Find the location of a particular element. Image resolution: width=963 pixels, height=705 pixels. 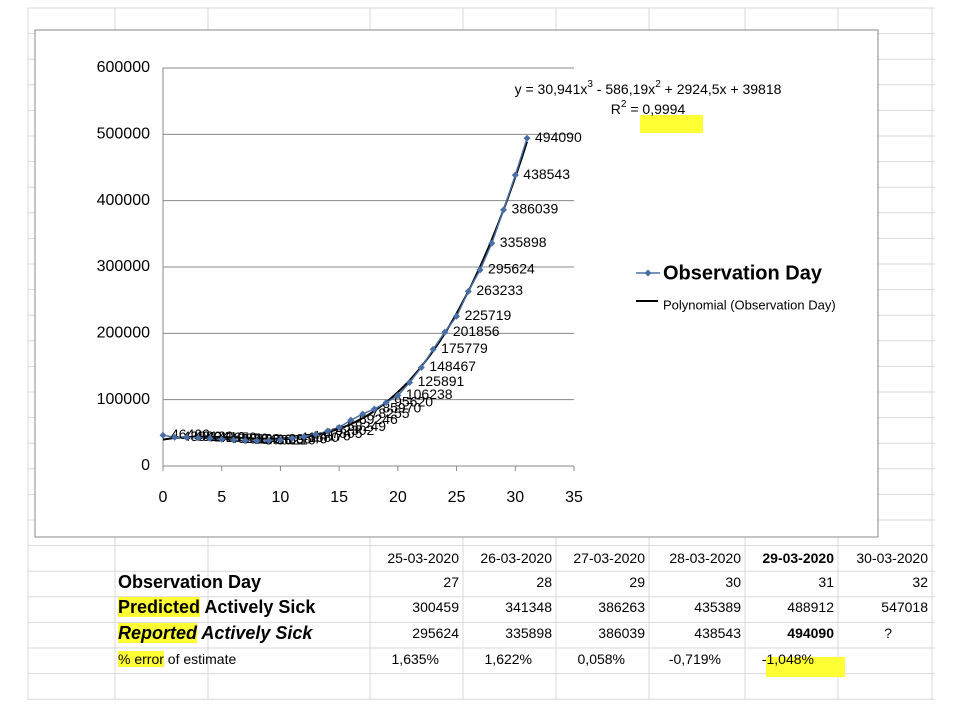

data-label: 41680 is located at coordinates (319, 437).